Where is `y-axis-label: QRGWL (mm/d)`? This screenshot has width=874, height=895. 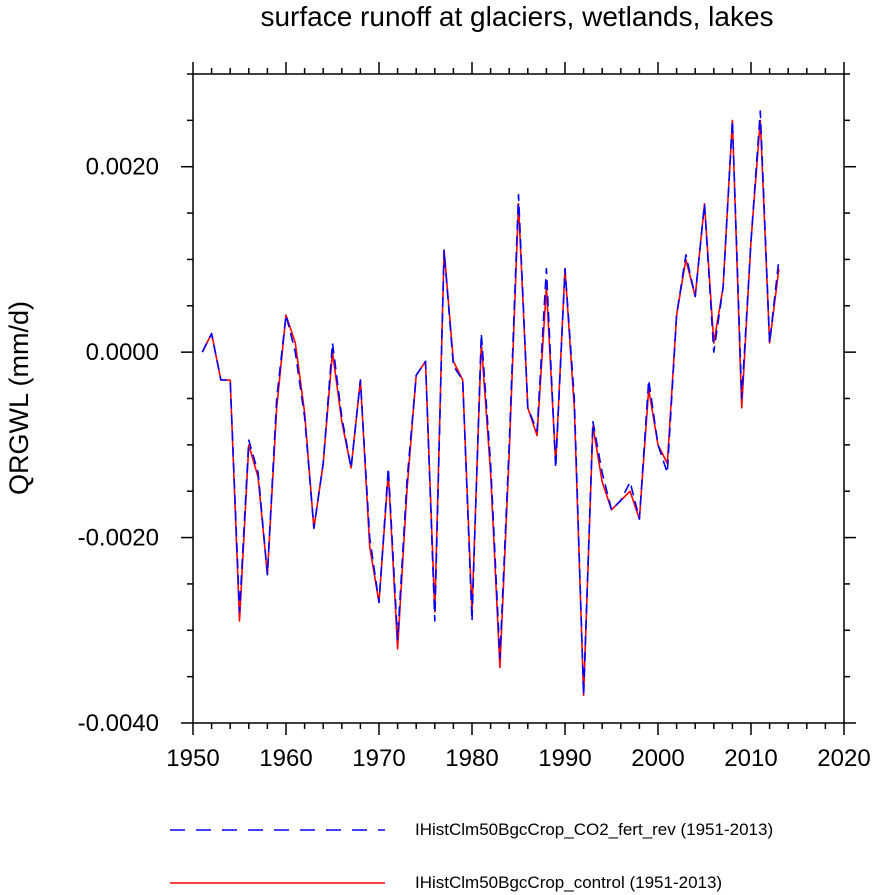 y-axis-label: QRGWL (mm/d) is located at coordinates (19, 398).